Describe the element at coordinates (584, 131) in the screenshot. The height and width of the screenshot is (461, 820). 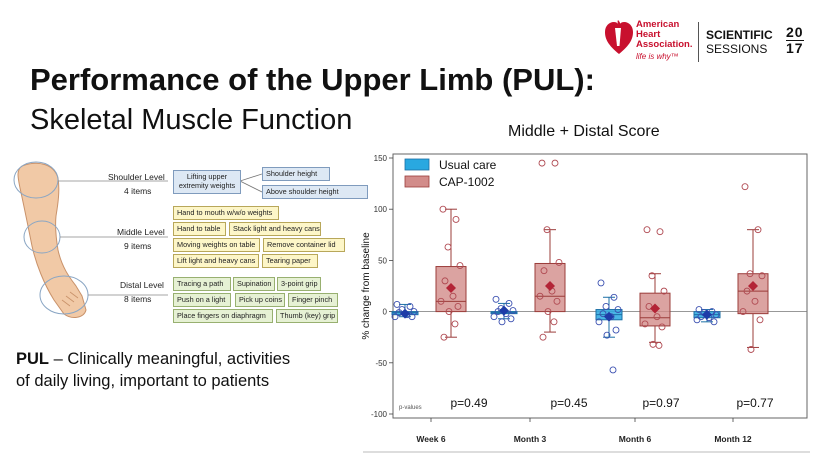
I see `chart-title: Middle + Distal Score` at that location.